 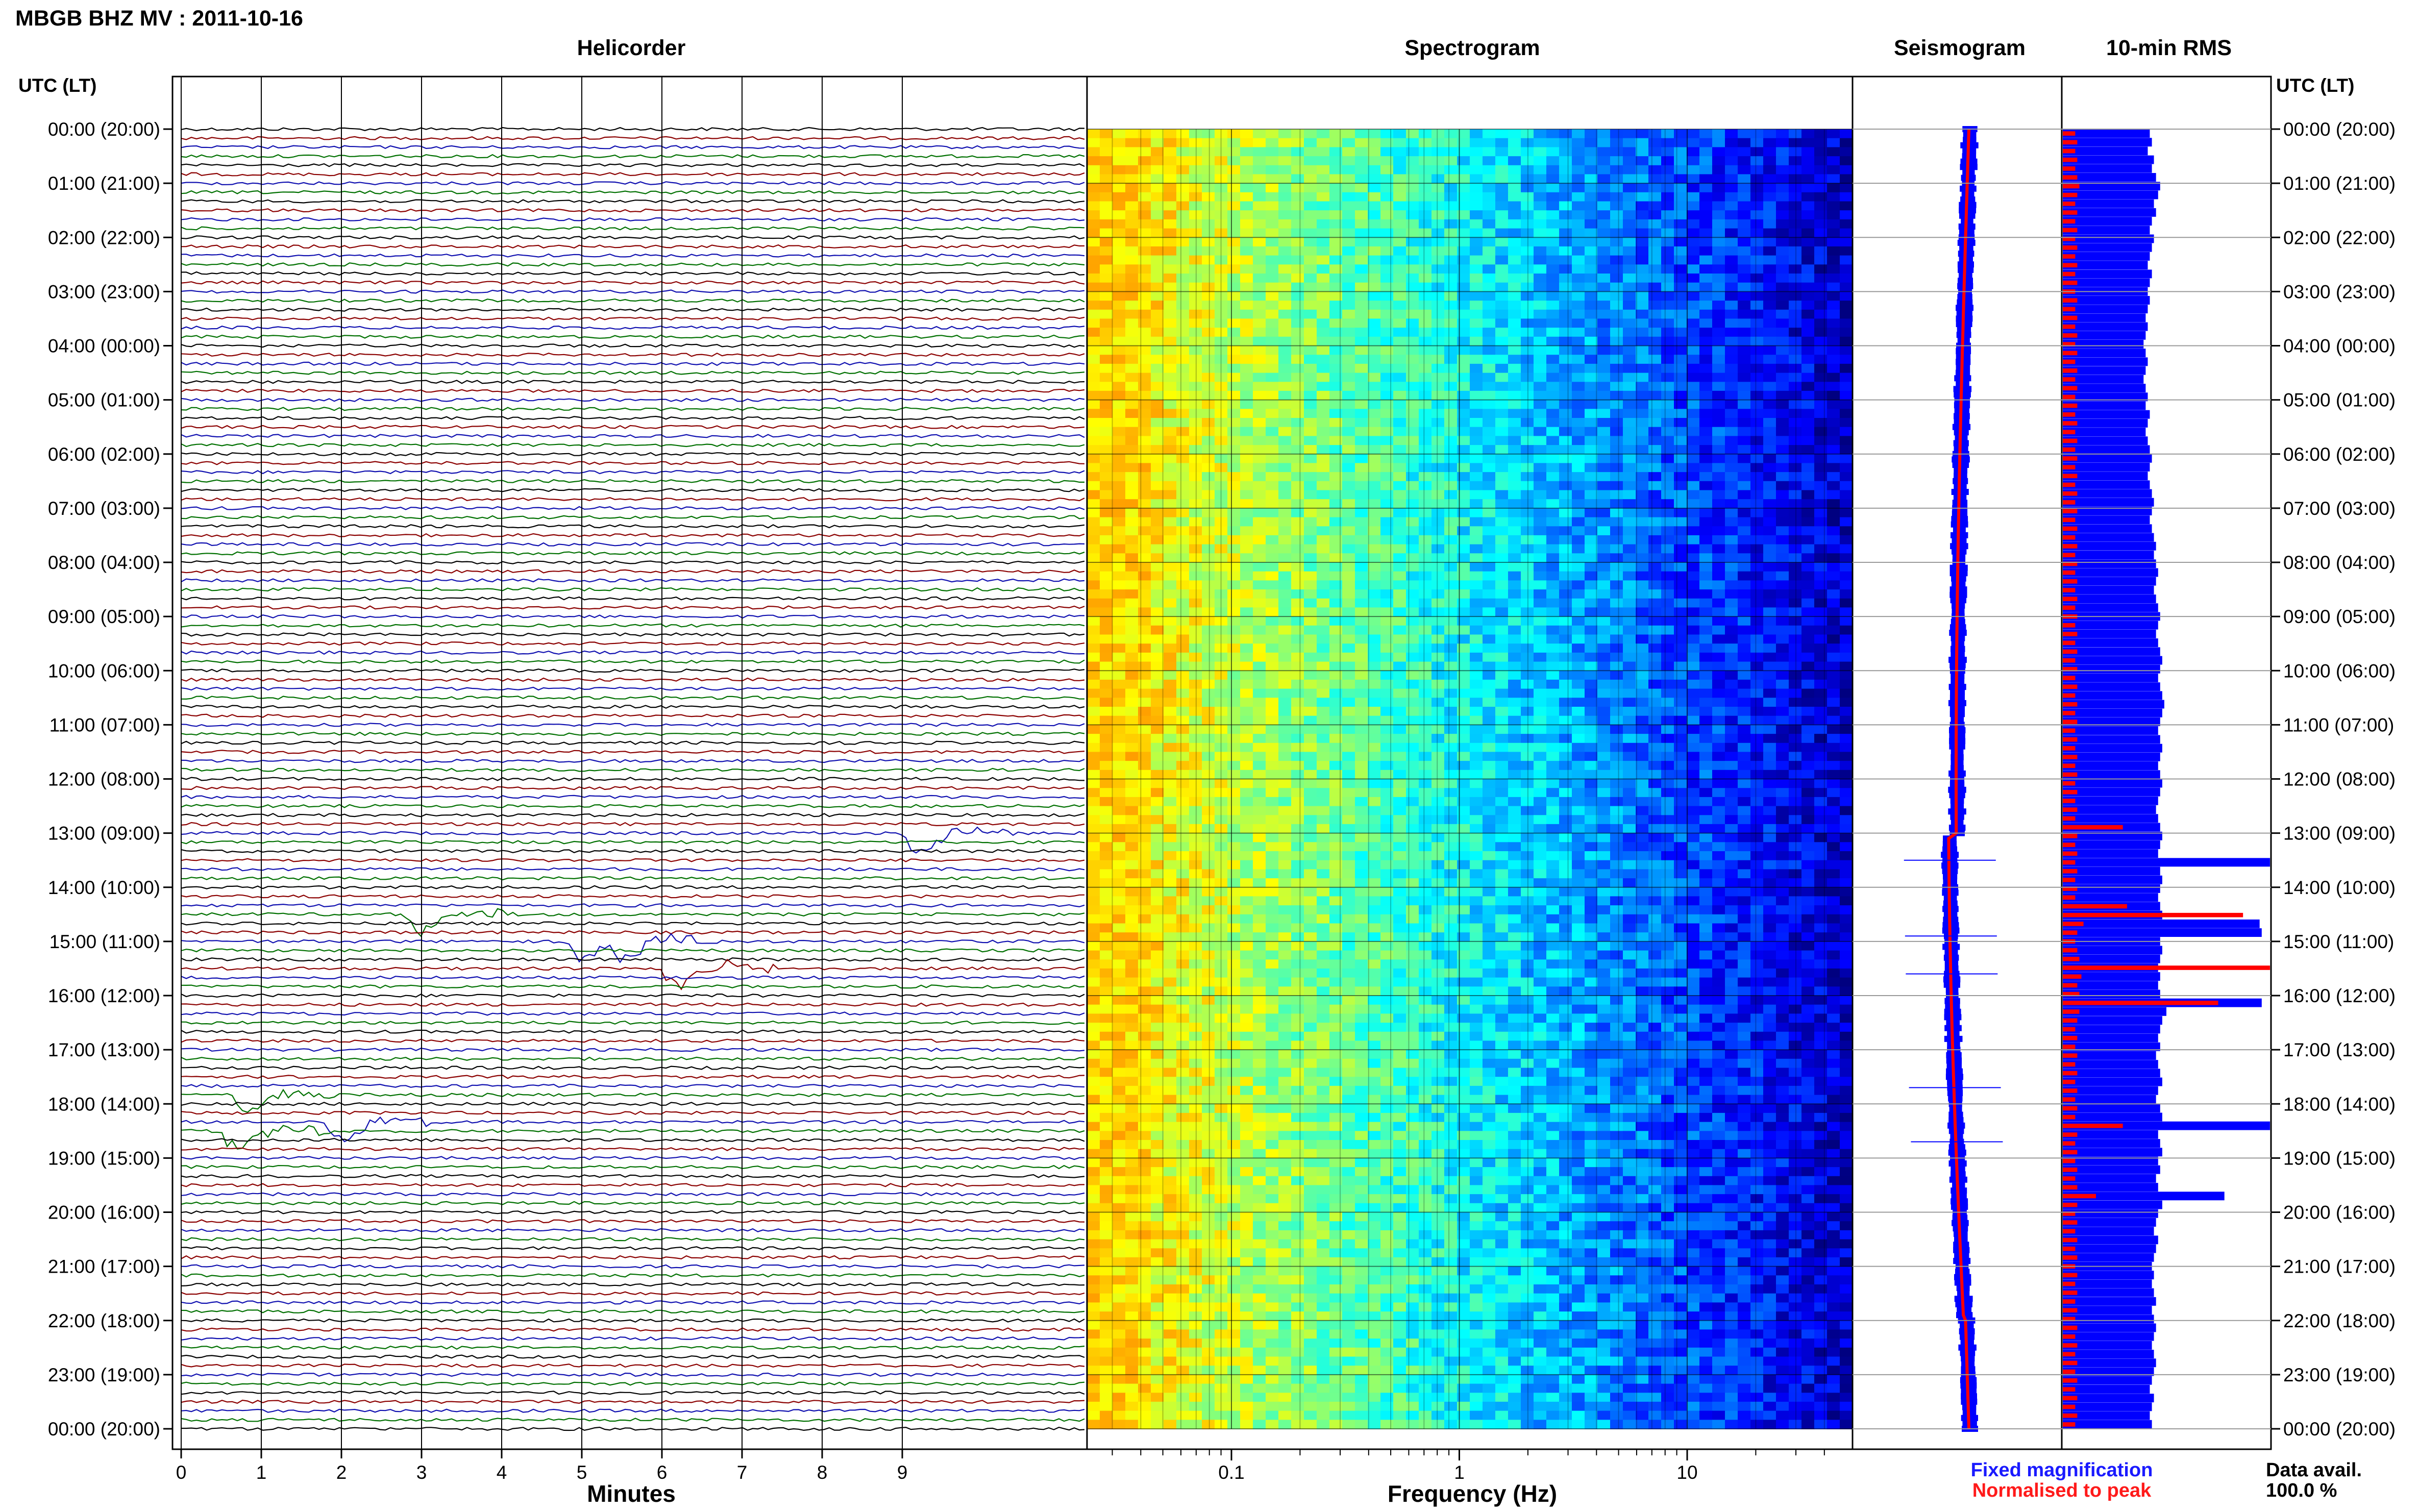 What do you see at coordinates (633, 1104) in the screenshot?
I see `helicorder-trace` at bounding box center [633, 1104].